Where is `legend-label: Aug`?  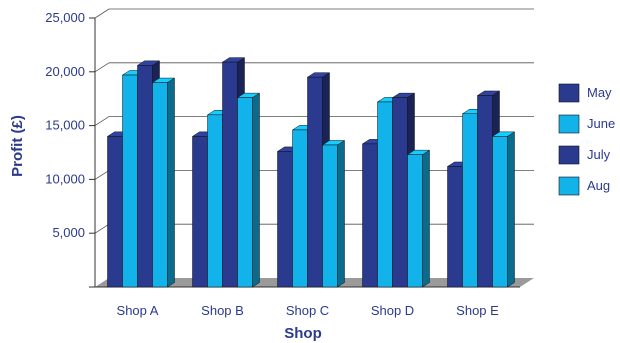
legend-label: Aug is located at coordinates (598, 185).